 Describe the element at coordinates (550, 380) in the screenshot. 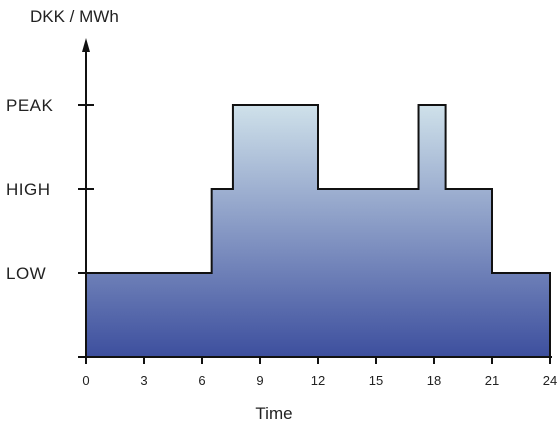

I see `x-tick-label-24: 24` at that location.